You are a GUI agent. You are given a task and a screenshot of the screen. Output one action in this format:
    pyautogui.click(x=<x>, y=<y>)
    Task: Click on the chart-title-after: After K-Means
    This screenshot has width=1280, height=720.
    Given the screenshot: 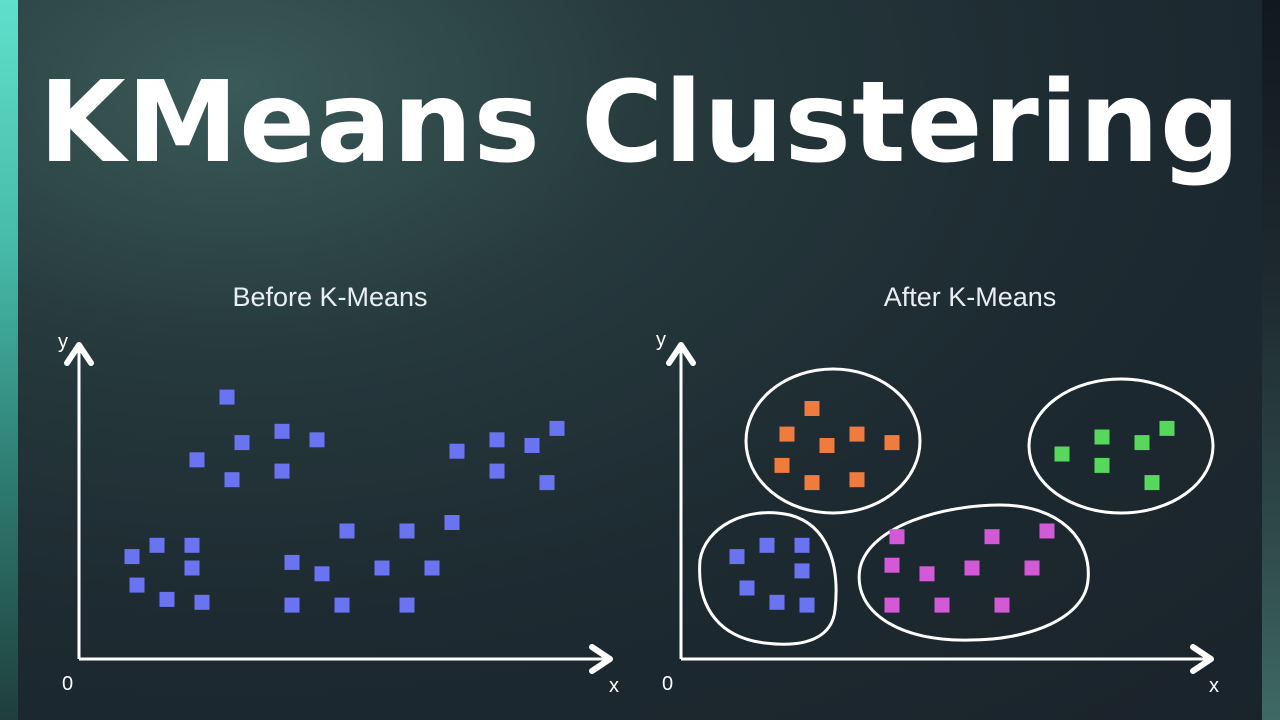 What is the action you would take?
    pyautogui.click(x=970, y=297)
    